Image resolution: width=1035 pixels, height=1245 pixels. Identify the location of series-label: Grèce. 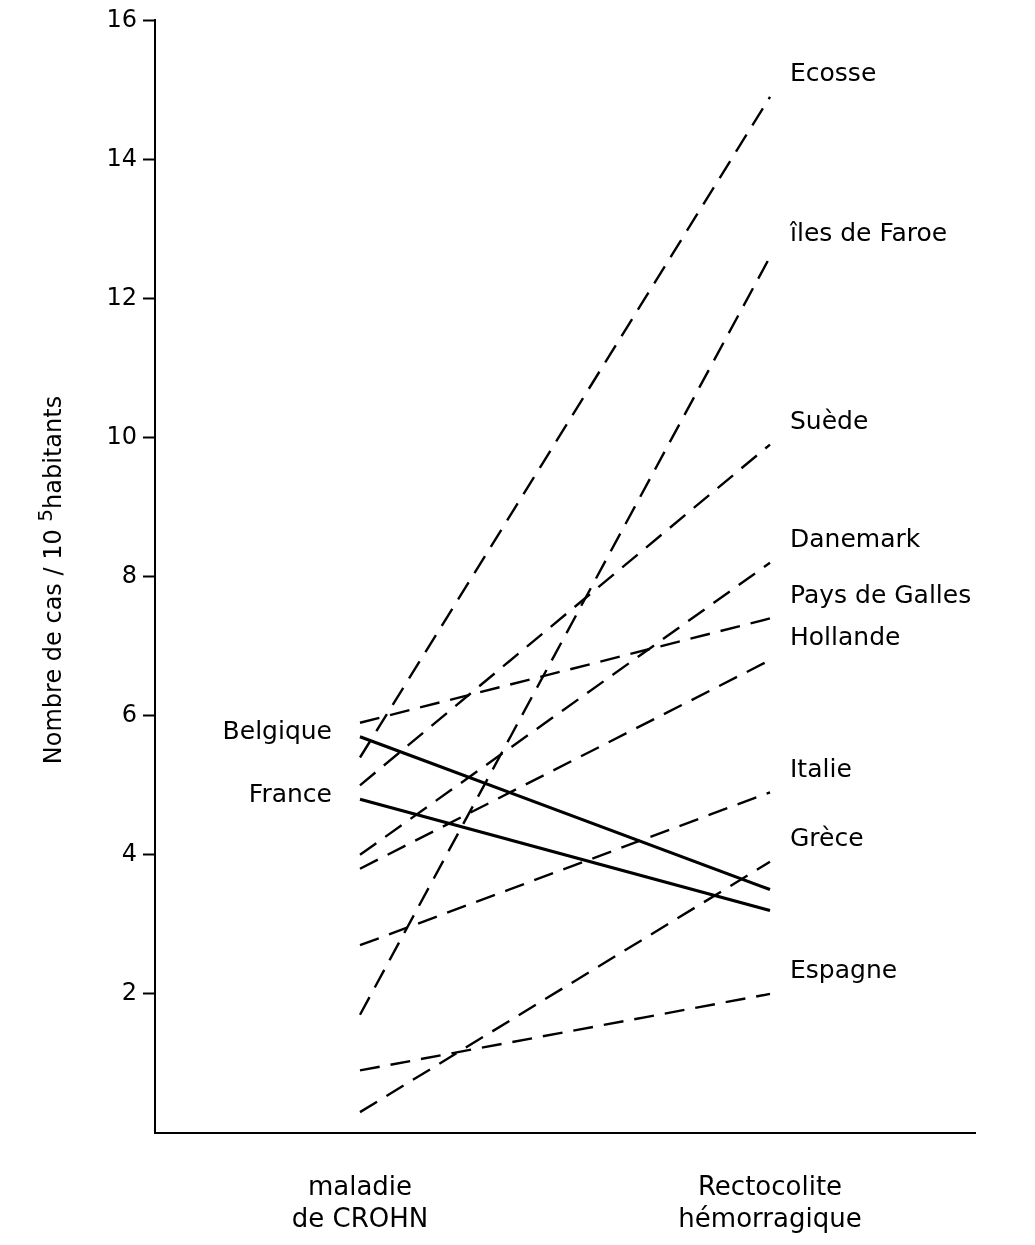
(827, 838).